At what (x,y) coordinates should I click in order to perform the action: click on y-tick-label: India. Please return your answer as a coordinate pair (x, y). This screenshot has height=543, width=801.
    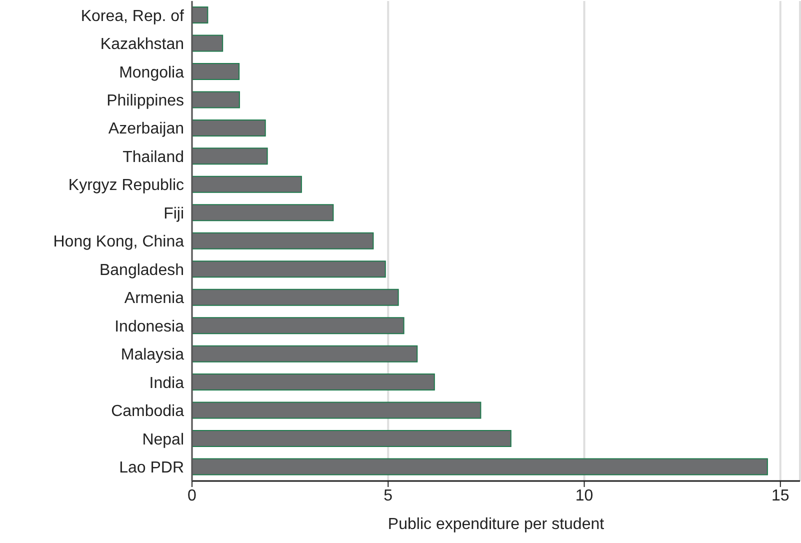
    Looking at the image, I should click on (166, 383).